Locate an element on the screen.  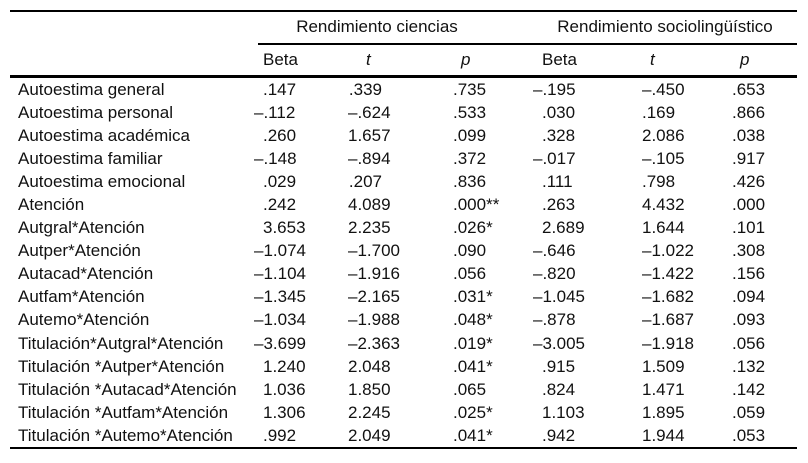
row-label: Autoestima familiar is located at coordinates (90, 158).